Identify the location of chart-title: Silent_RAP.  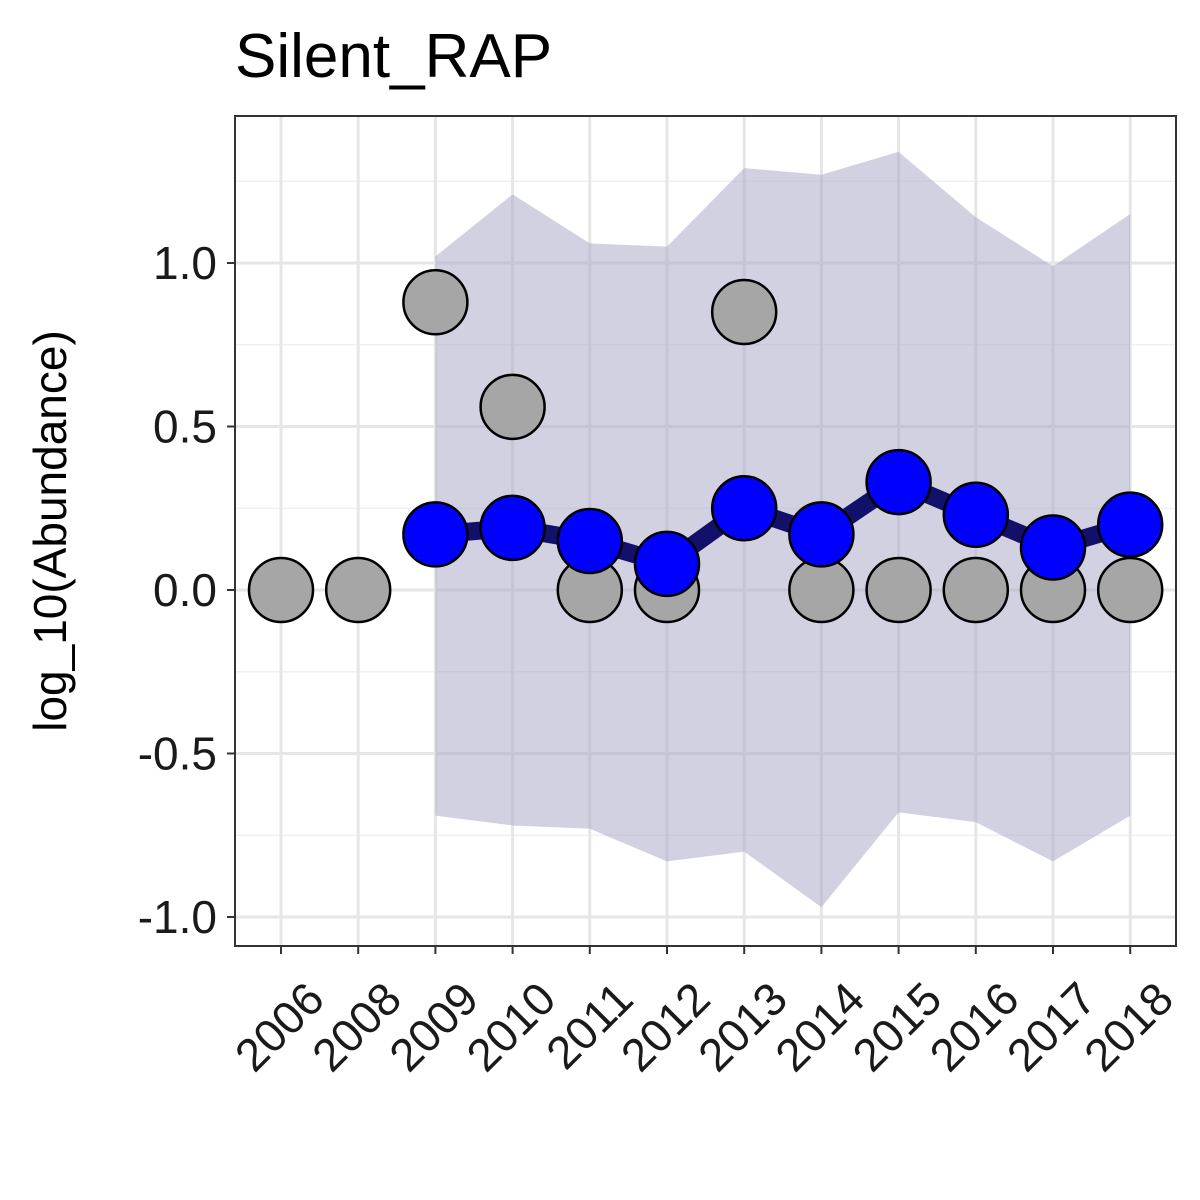
(393, 56).